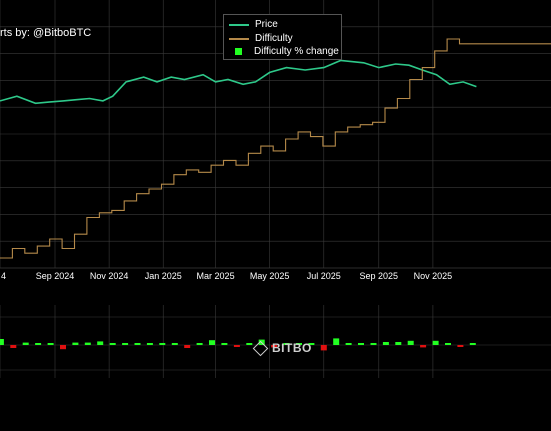 Image resolution: width=551 pixels, height=431 pixels. I want to click on x-tick-label-3: Jan 2025, so click(163, 276).